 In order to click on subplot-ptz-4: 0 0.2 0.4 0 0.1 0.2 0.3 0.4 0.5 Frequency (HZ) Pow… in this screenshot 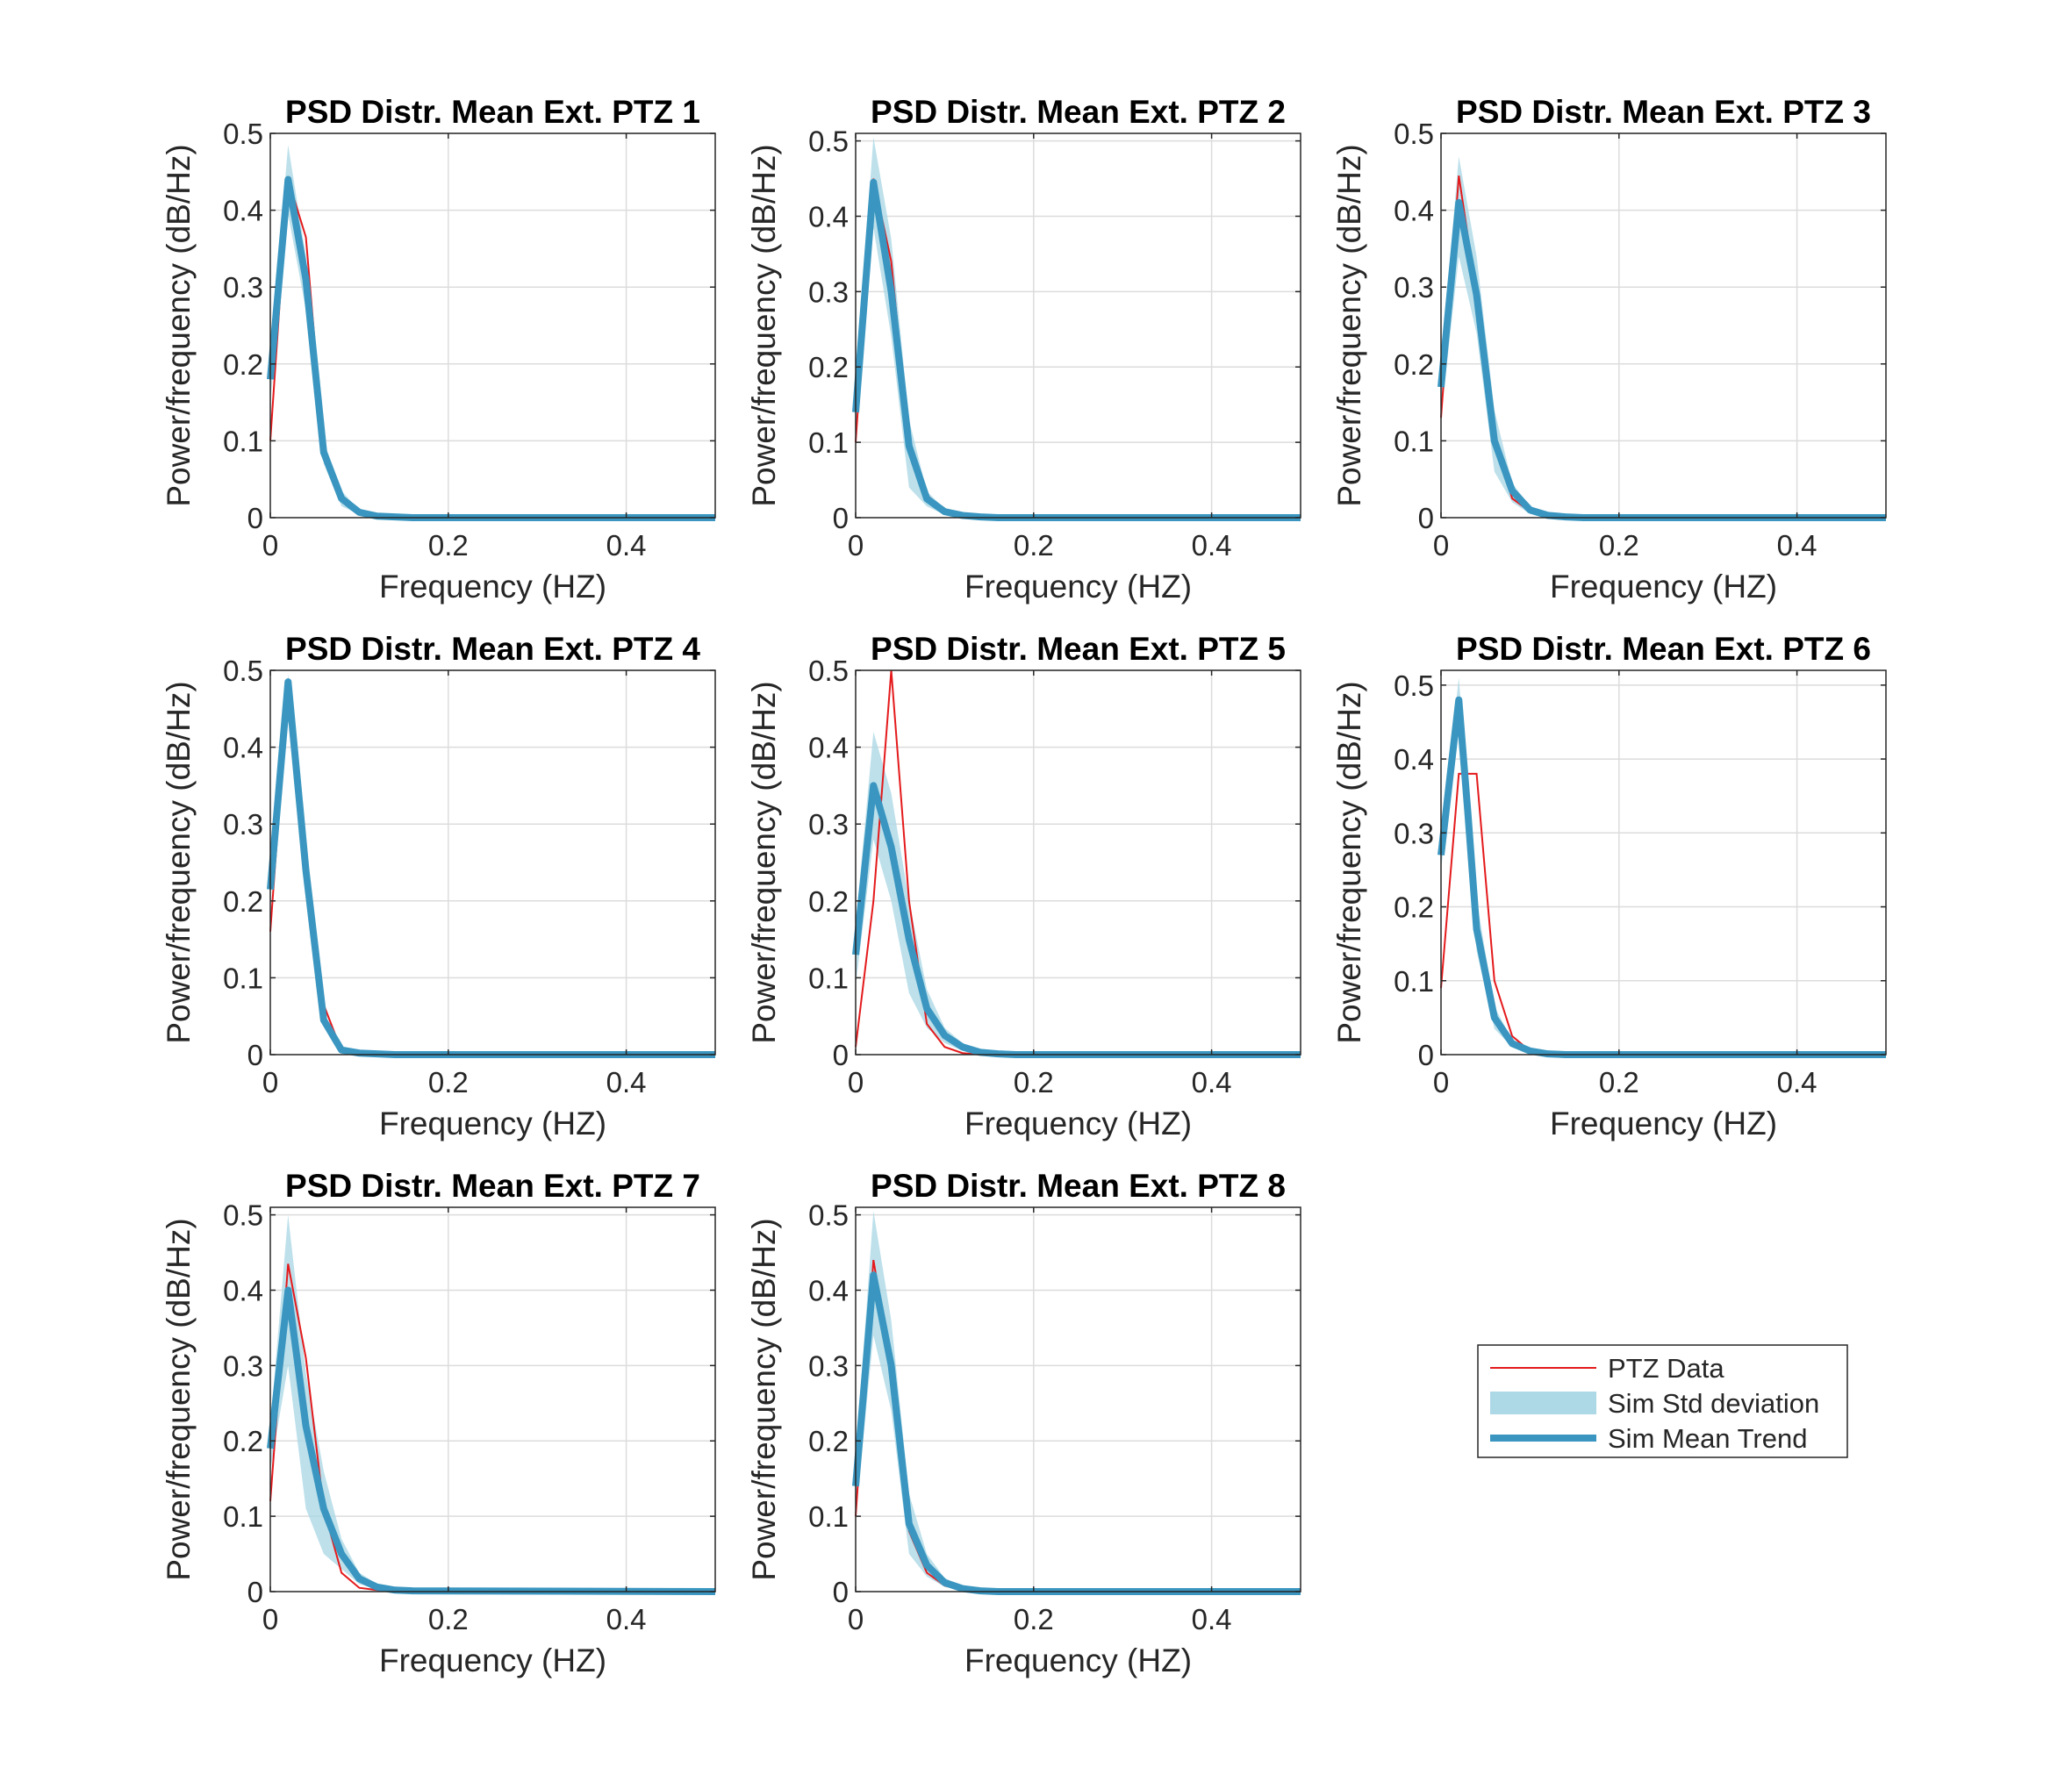, I will do `click(439, 886)`.